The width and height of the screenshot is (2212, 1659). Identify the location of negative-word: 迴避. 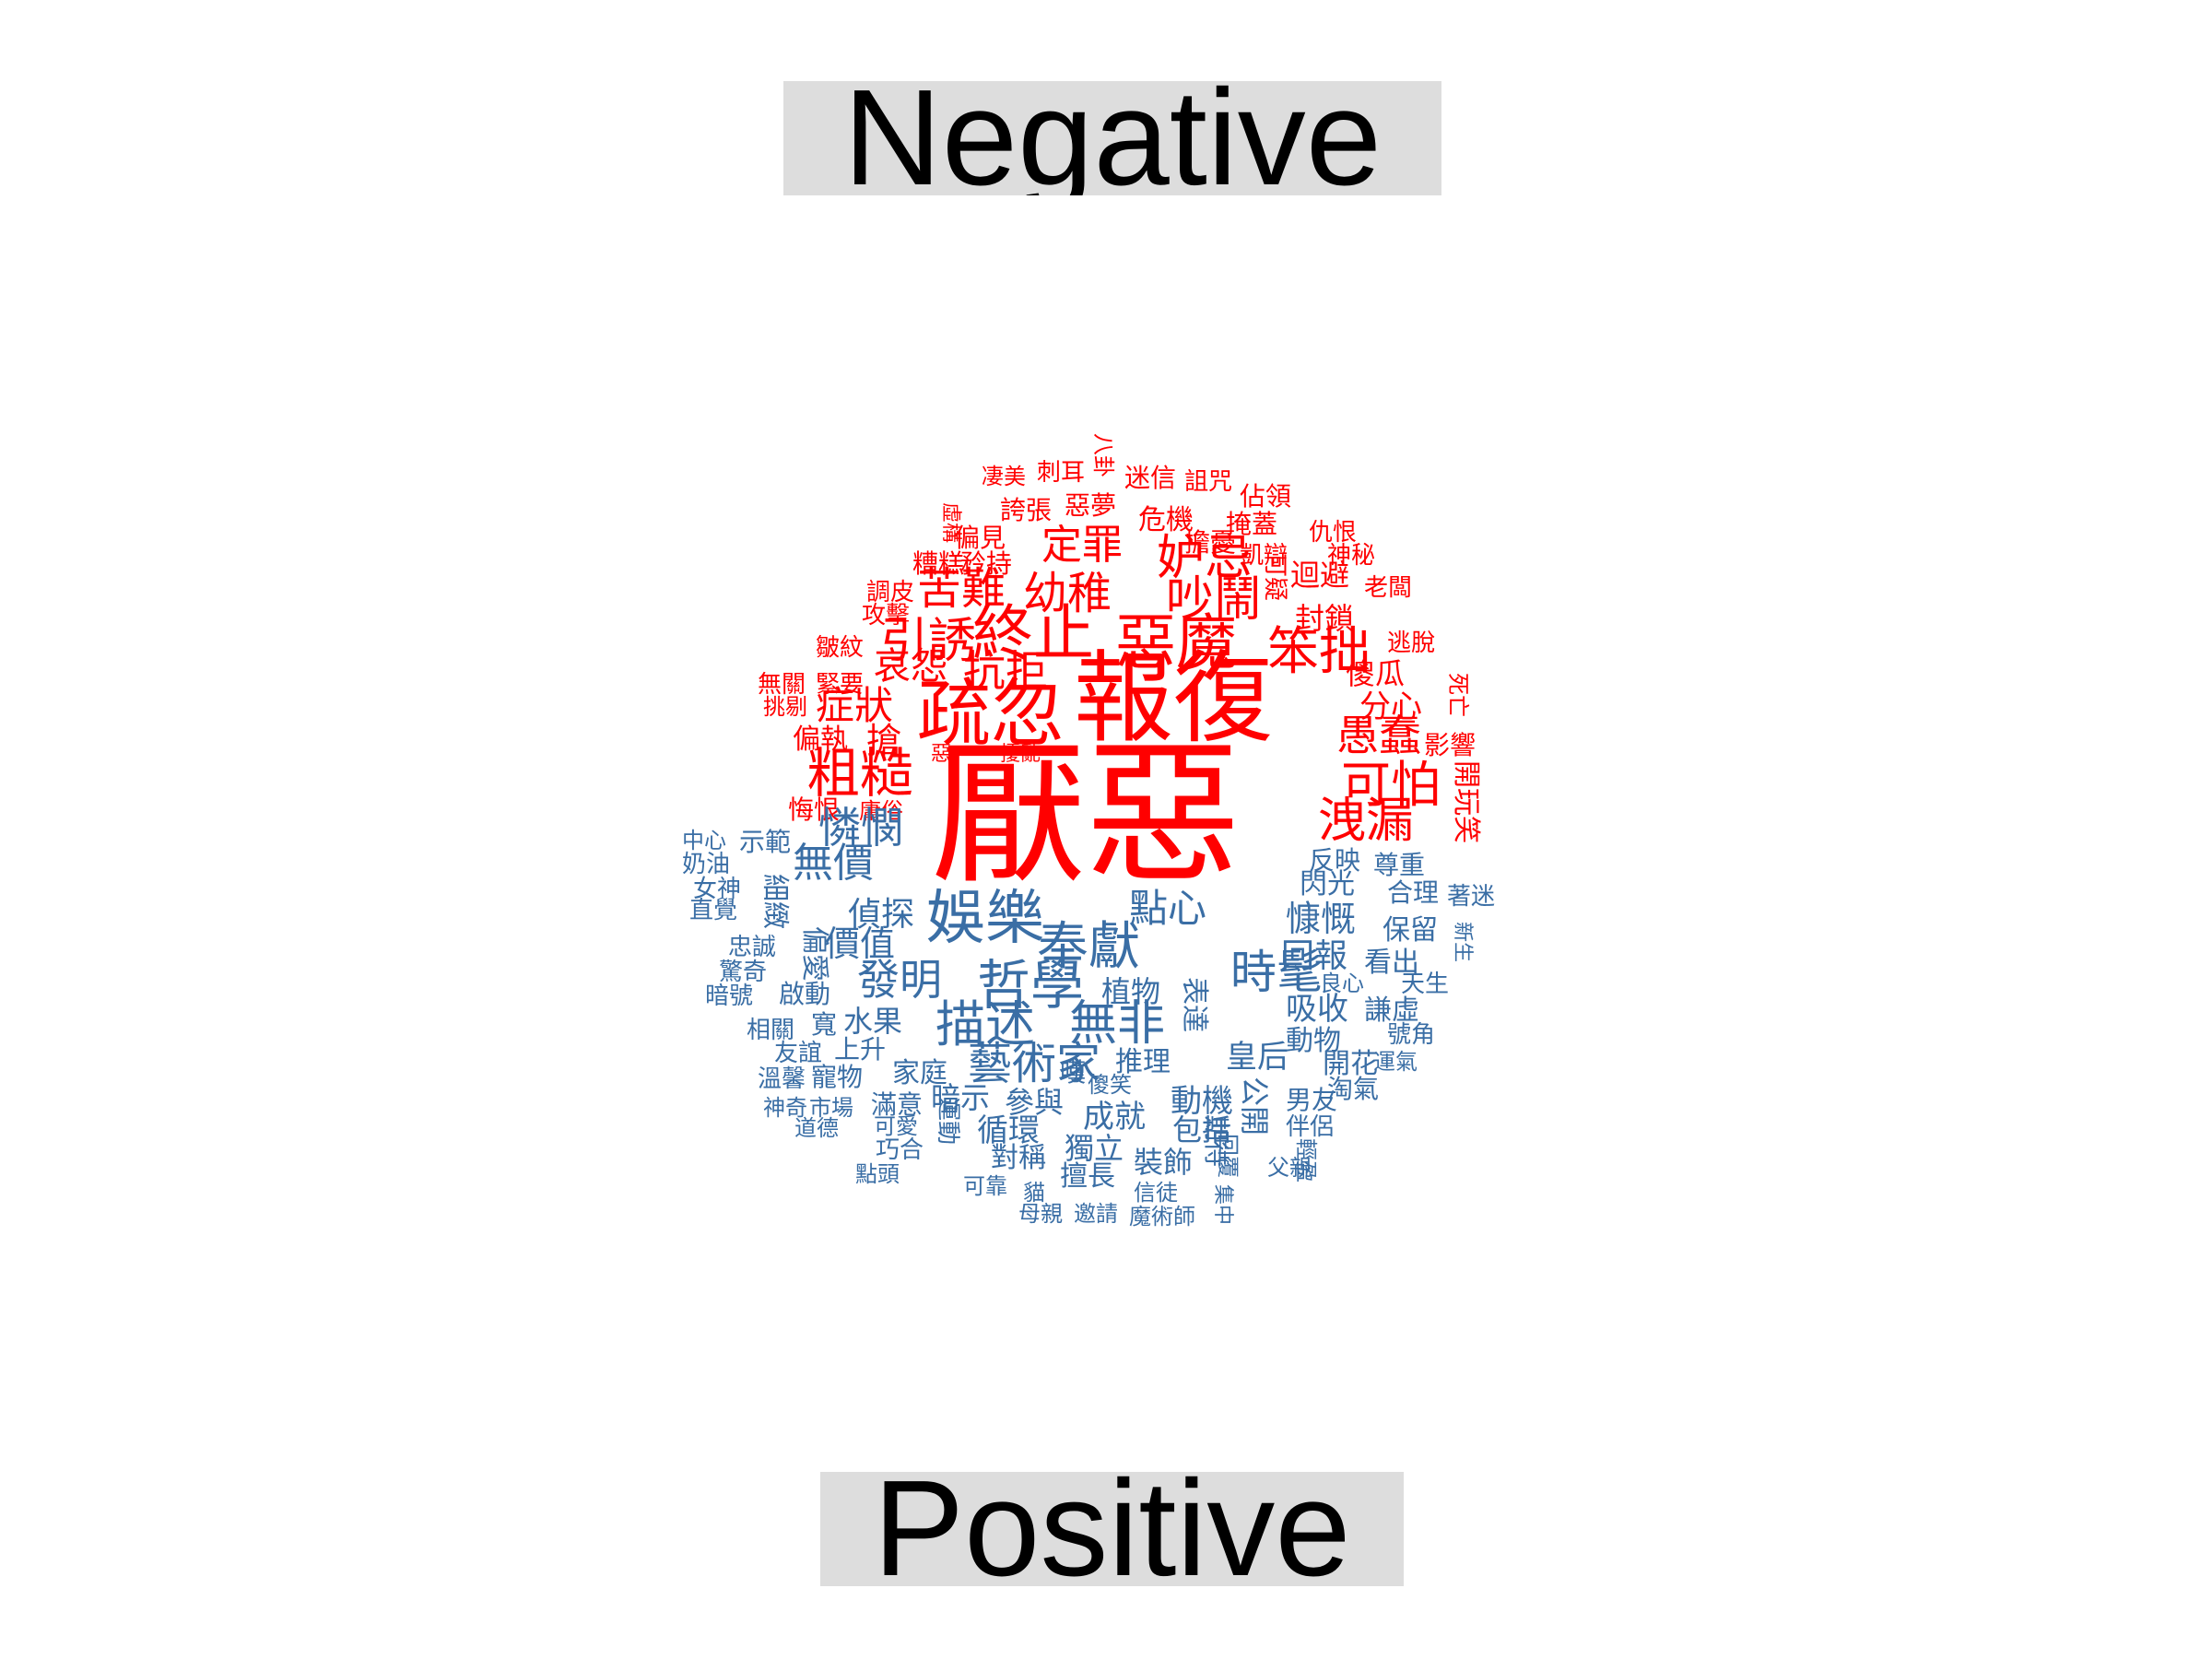
(1320, 575).